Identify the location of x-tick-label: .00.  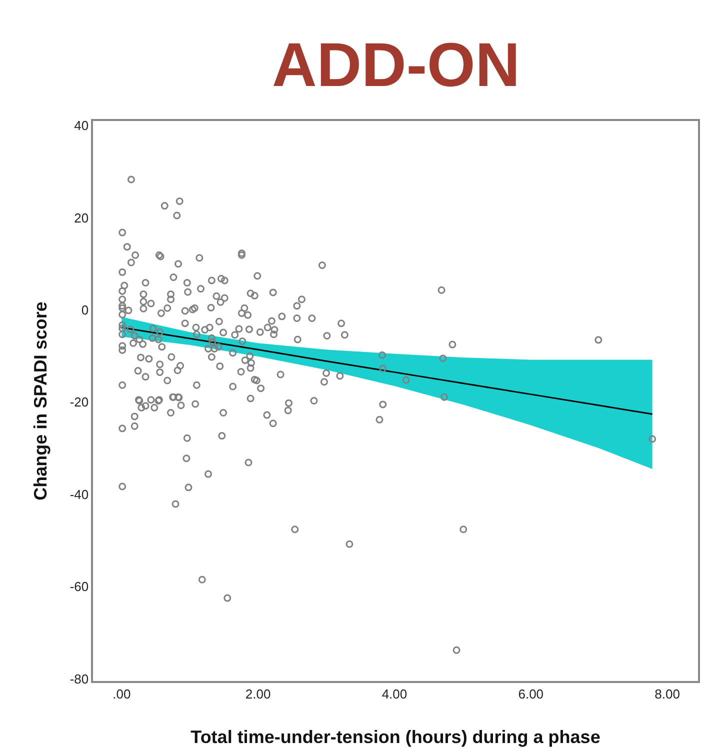
(121, 694).